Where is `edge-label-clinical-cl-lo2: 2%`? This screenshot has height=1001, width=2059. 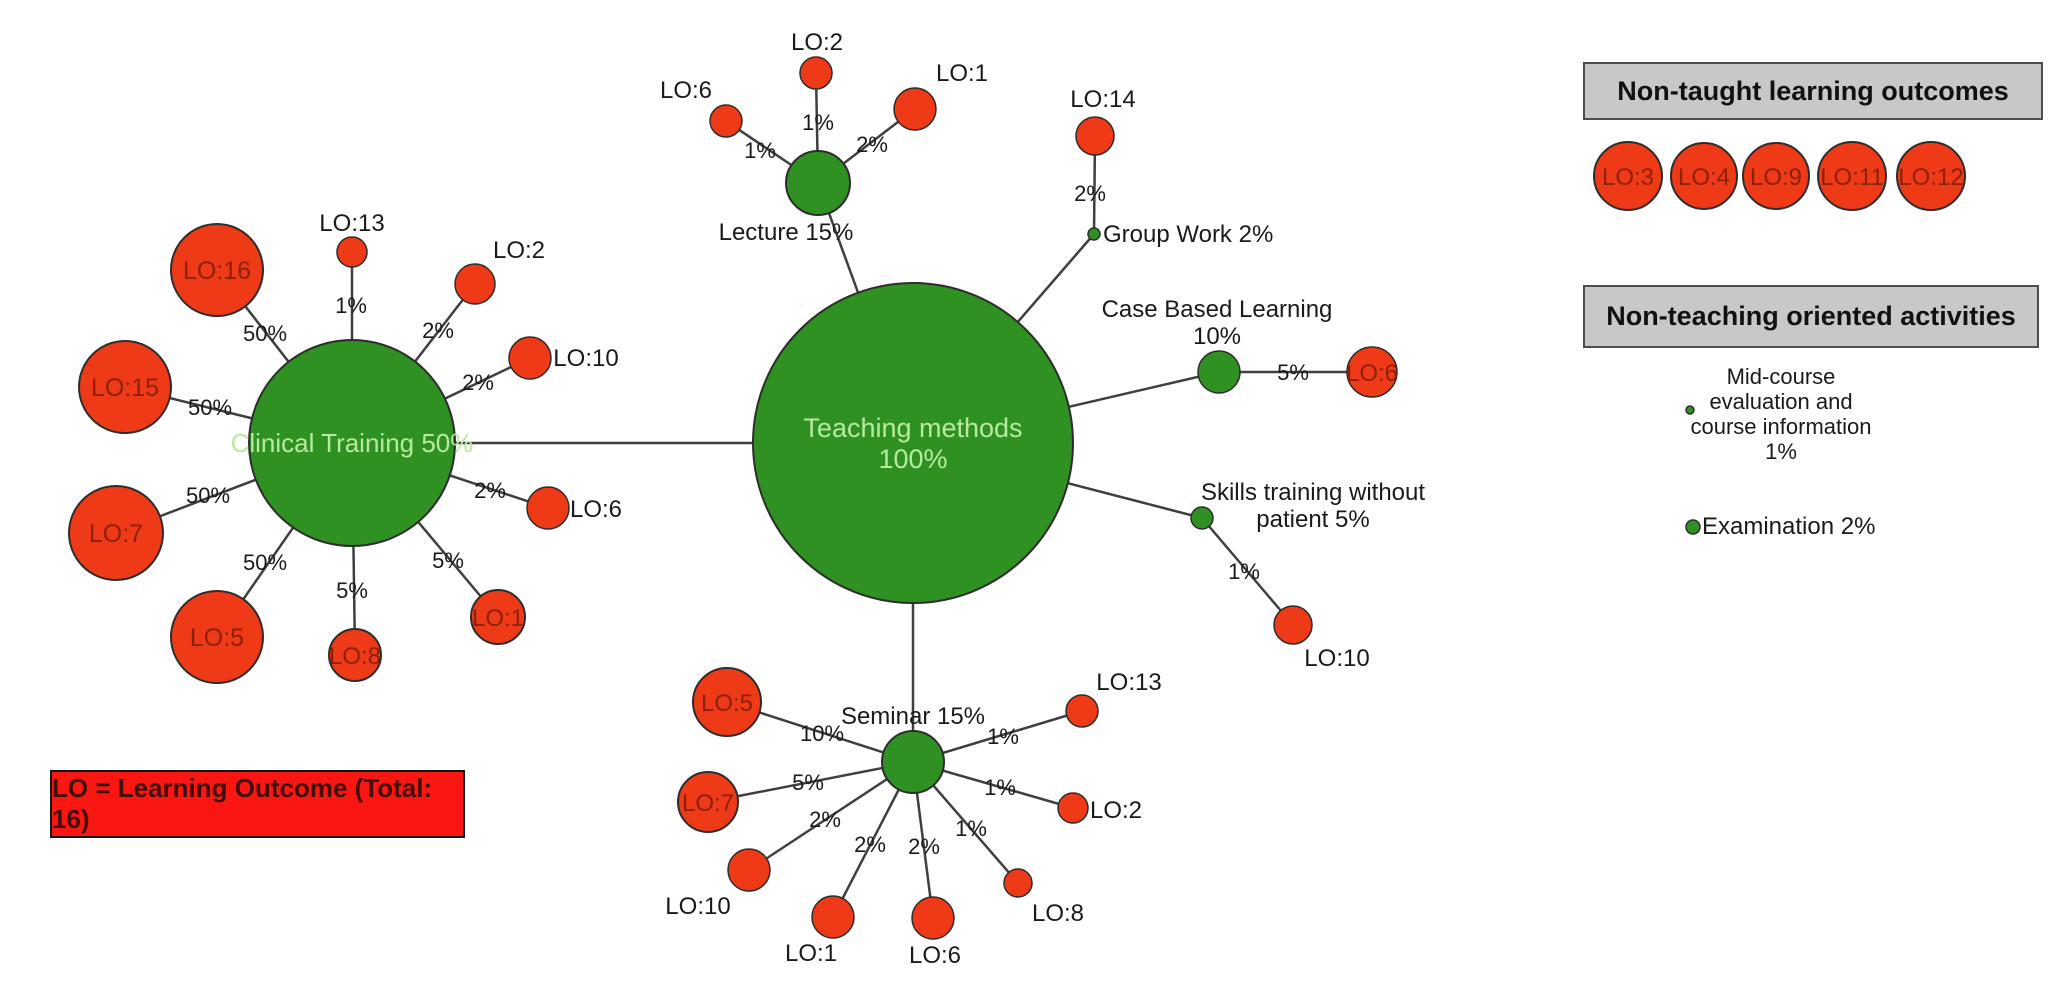 edge-label-clinical-cl-lo2: 2% is located at coordinates (438, 330).